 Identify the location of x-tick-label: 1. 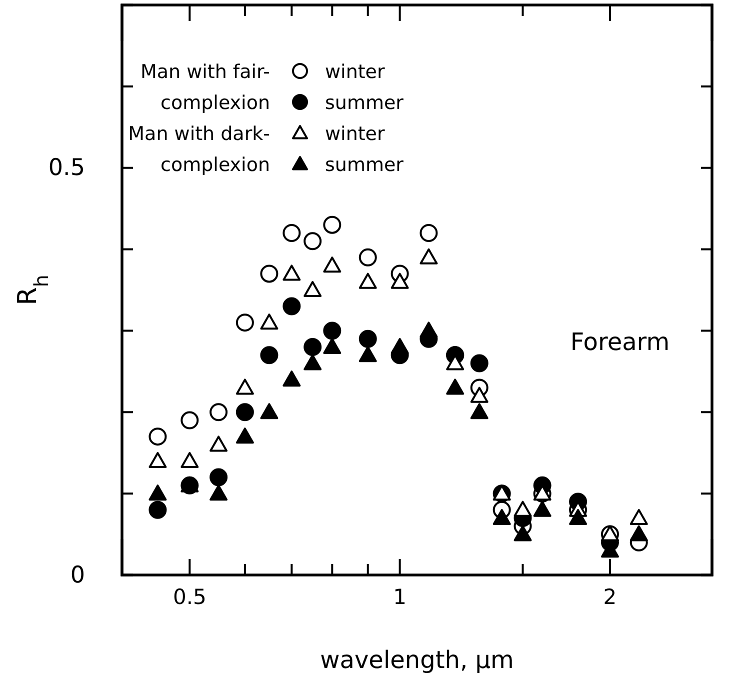
(400, 596).